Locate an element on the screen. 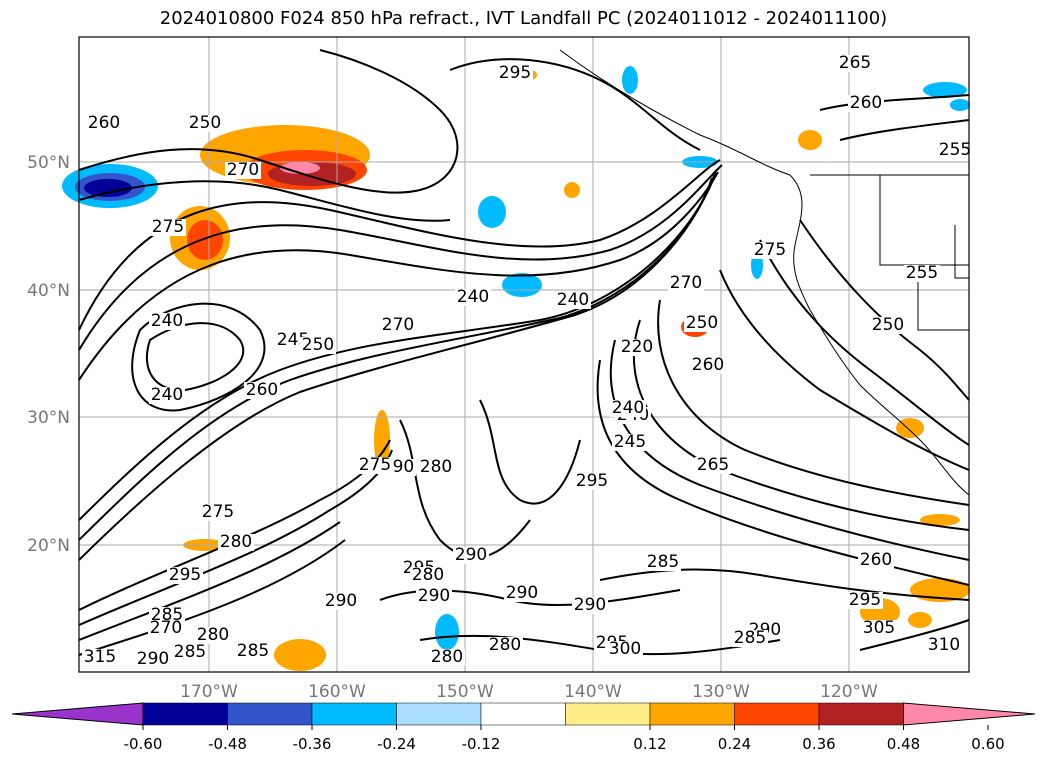 The width and height of the screenshot is (1047, 765). lat-tick-label: 50°N is located at coordinates (48, 163).